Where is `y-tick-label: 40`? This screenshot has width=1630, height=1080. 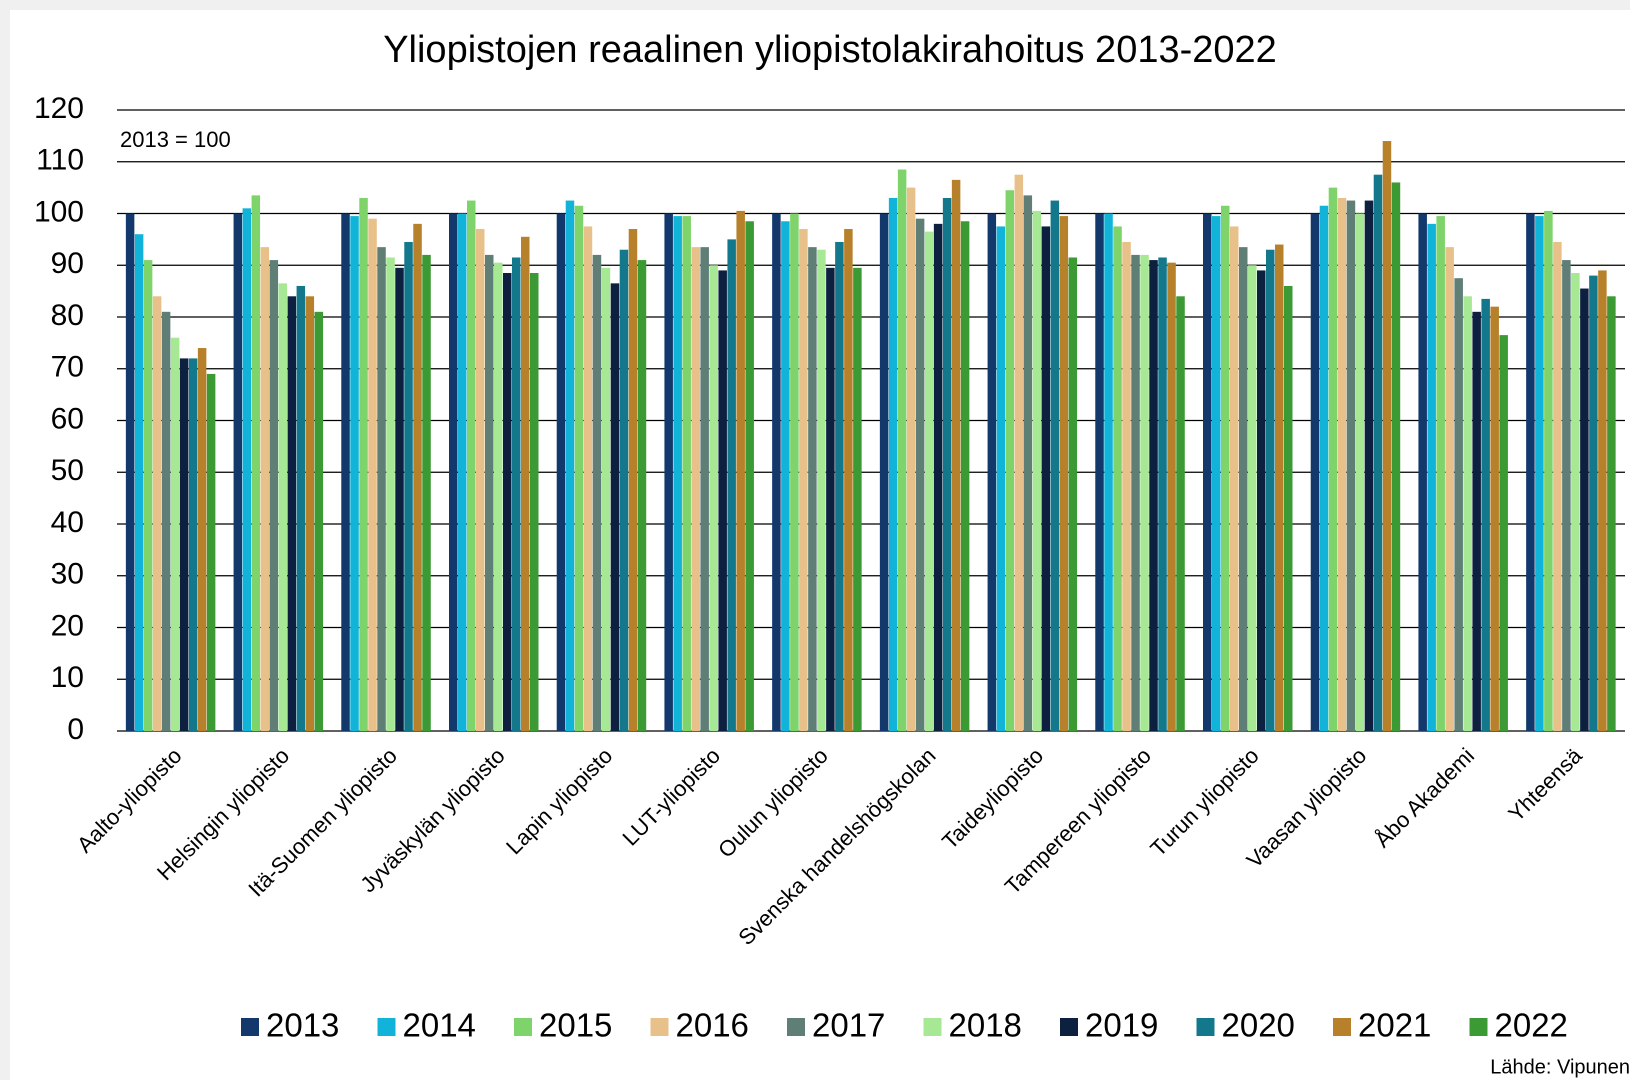
y-tick-label: 40 is located at coordinates (67, 522).